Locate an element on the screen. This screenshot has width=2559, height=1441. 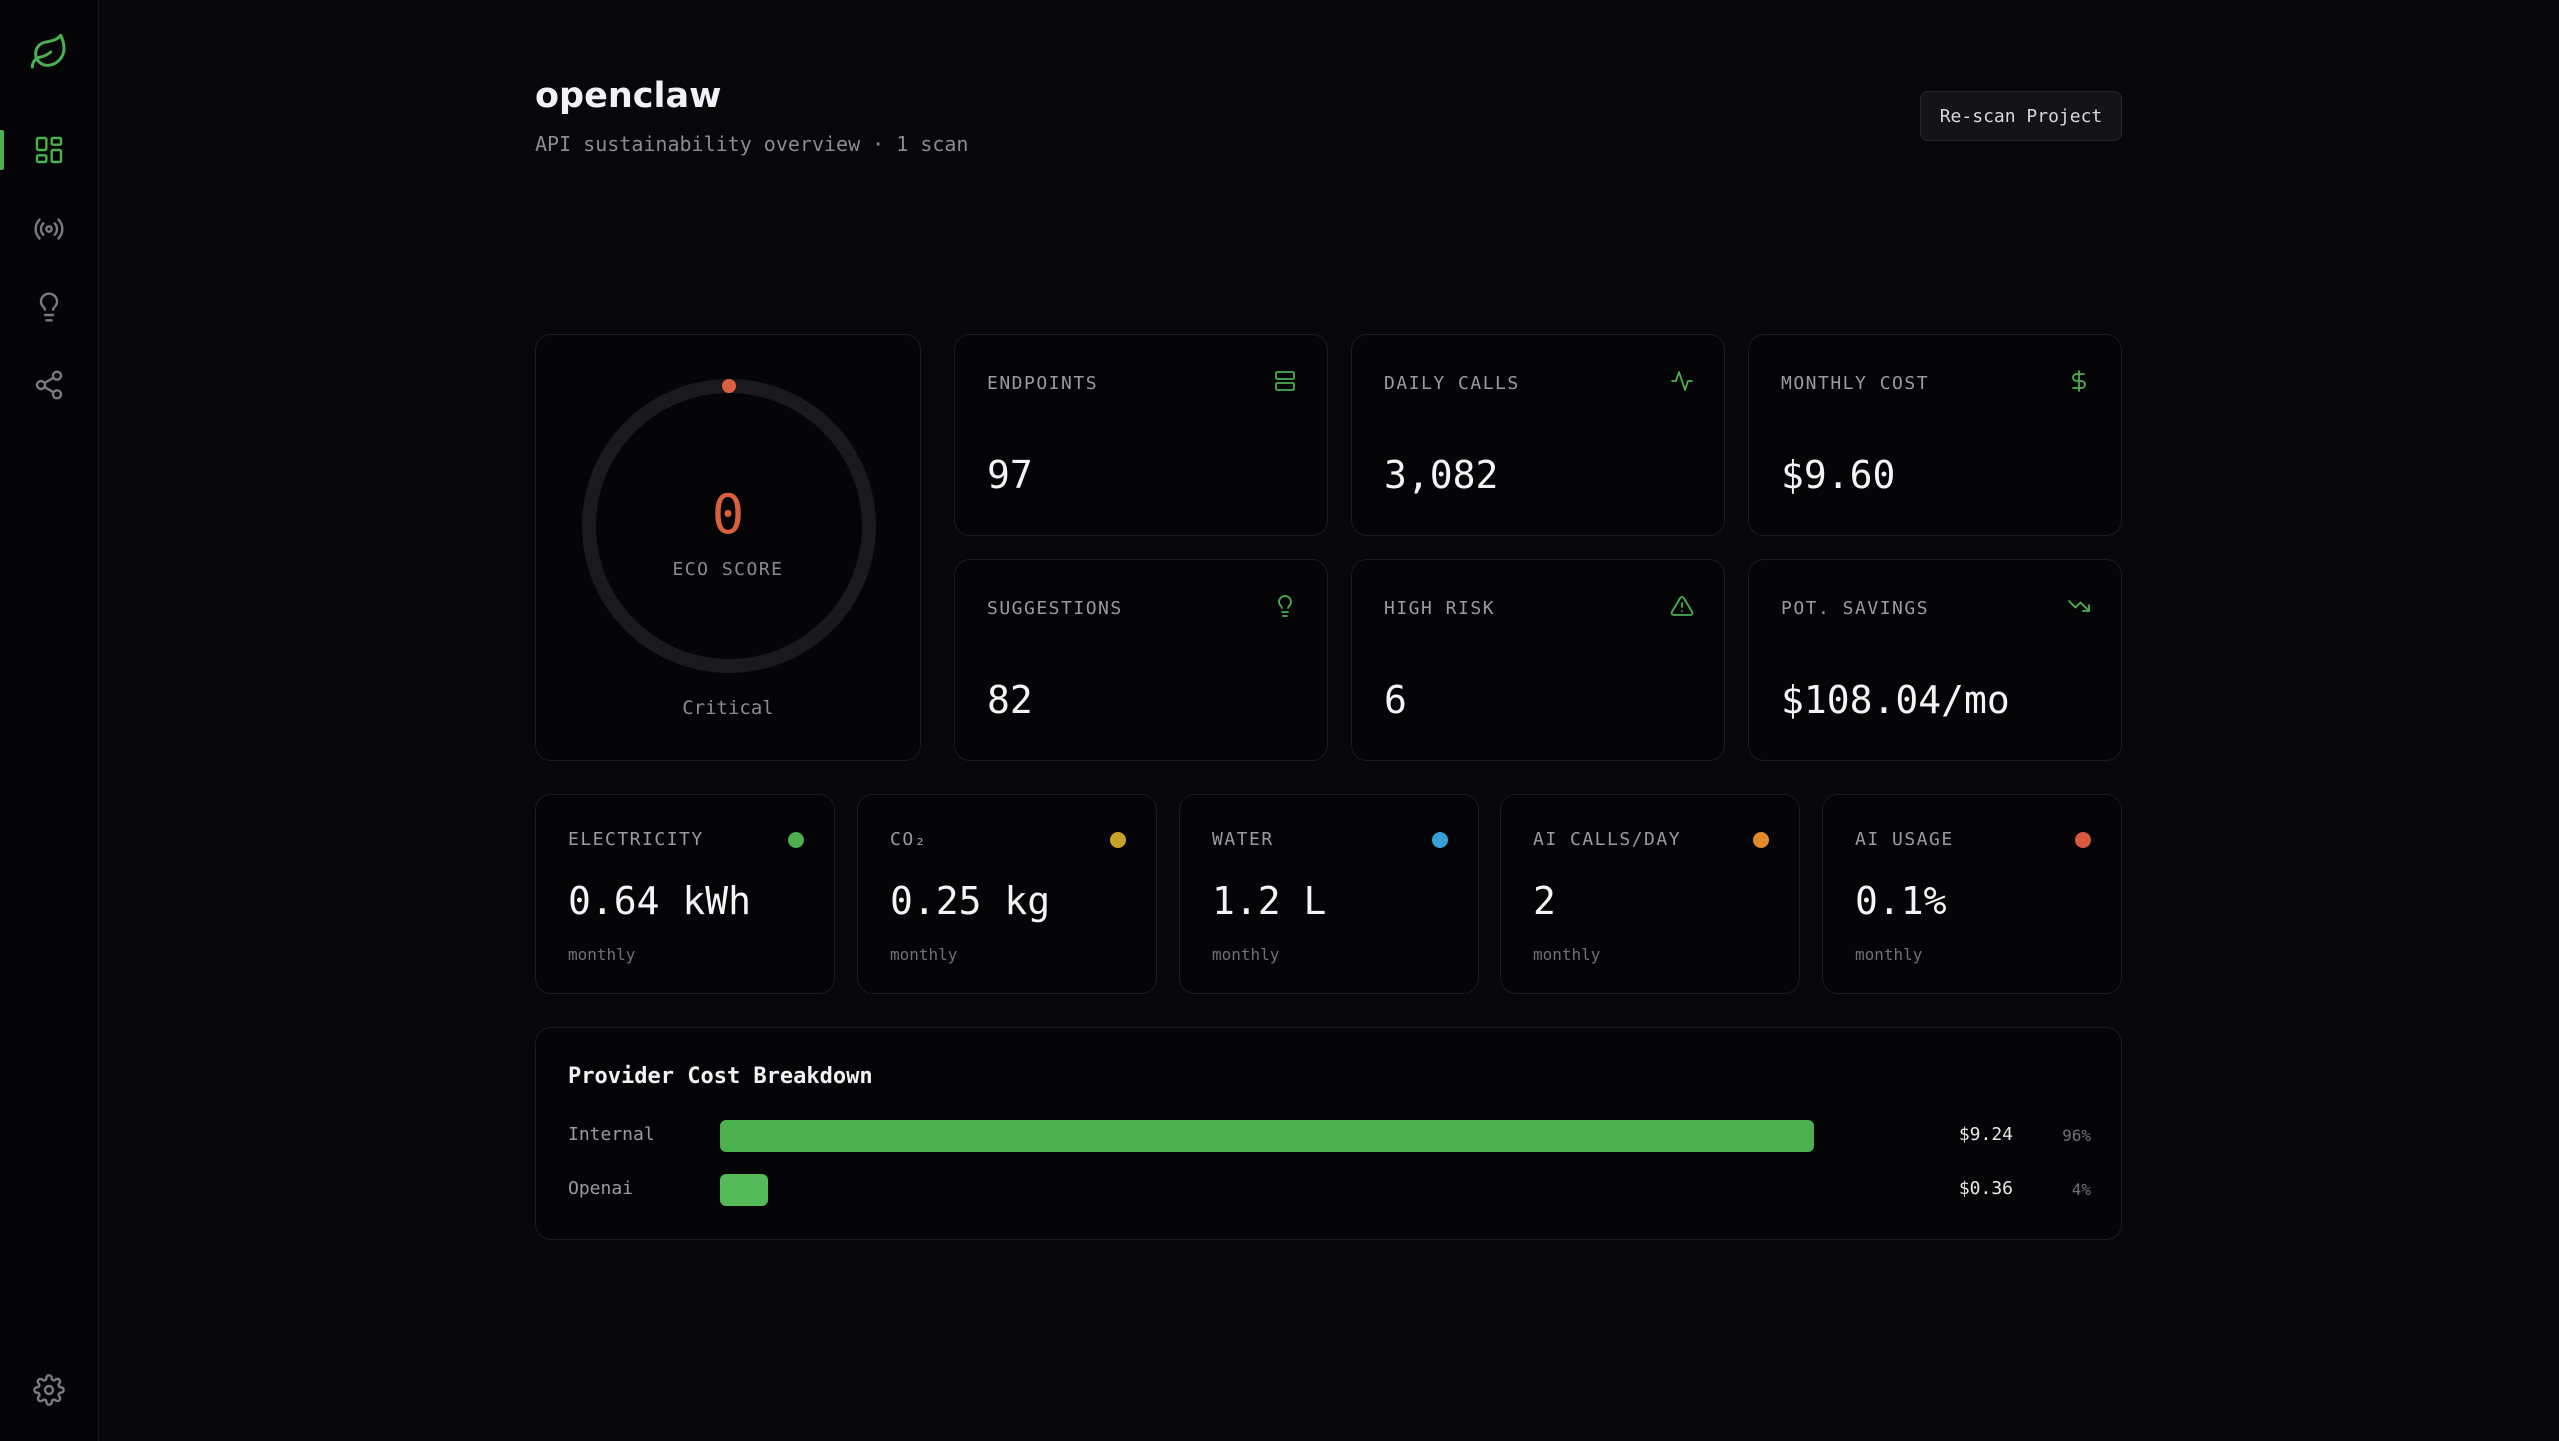
metric-card-co2: CO₂ 0.25 kg monthly is located at coordinates (1007, 894).